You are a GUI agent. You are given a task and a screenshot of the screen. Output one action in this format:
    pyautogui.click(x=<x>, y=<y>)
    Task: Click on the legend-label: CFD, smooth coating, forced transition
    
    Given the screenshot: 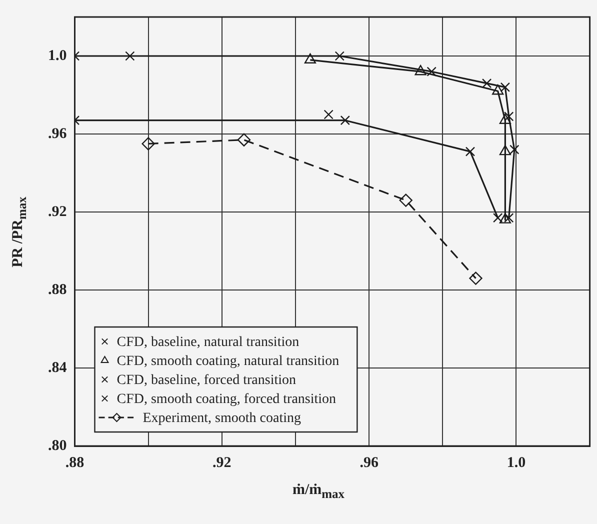 What is the action you would take?
    pyautogui.click(x=226, y=400)
    